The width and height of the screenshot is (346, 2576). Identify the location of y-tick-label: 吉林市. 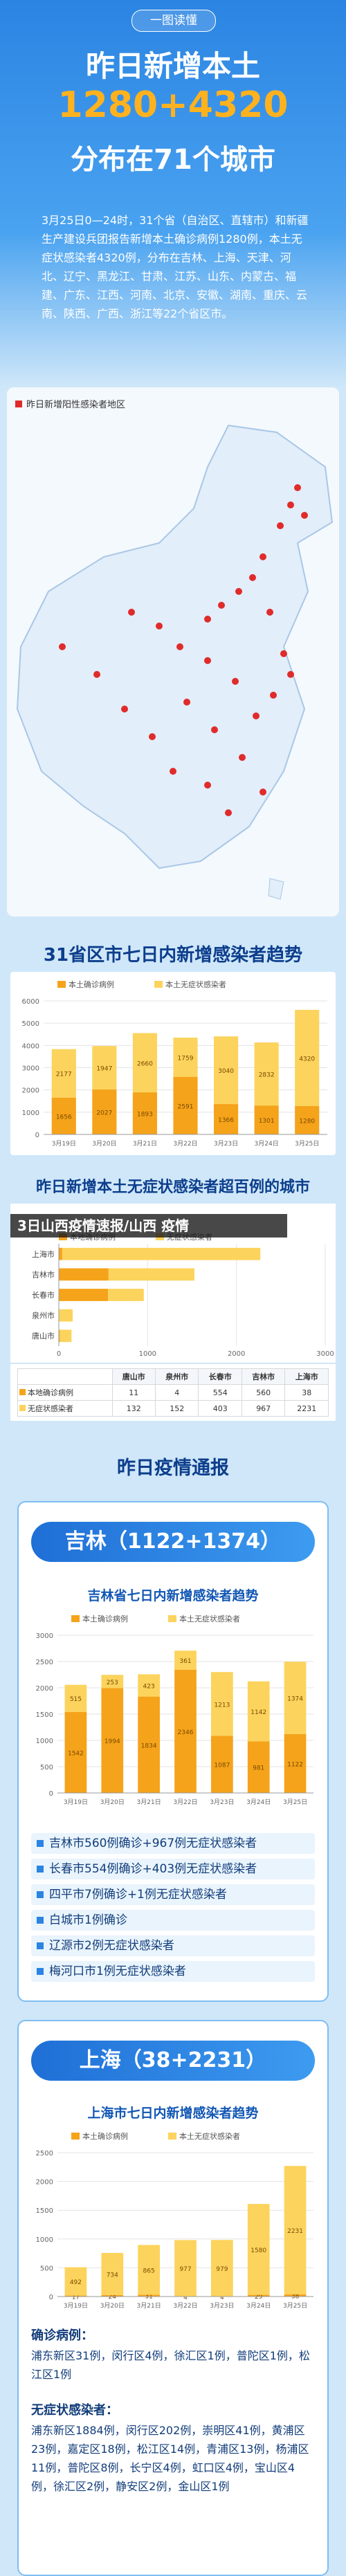
(43, 1274).